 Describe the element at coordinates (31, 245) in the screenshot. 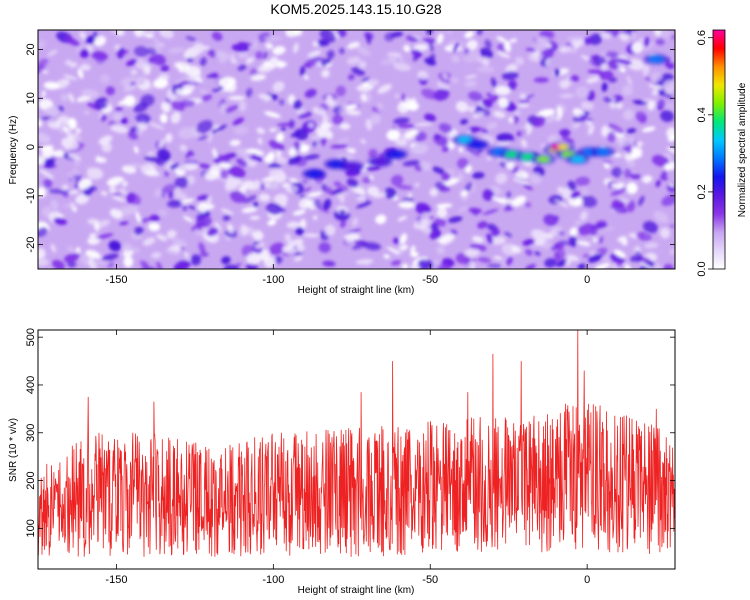

I see `y-tick-label: -20` at that location.